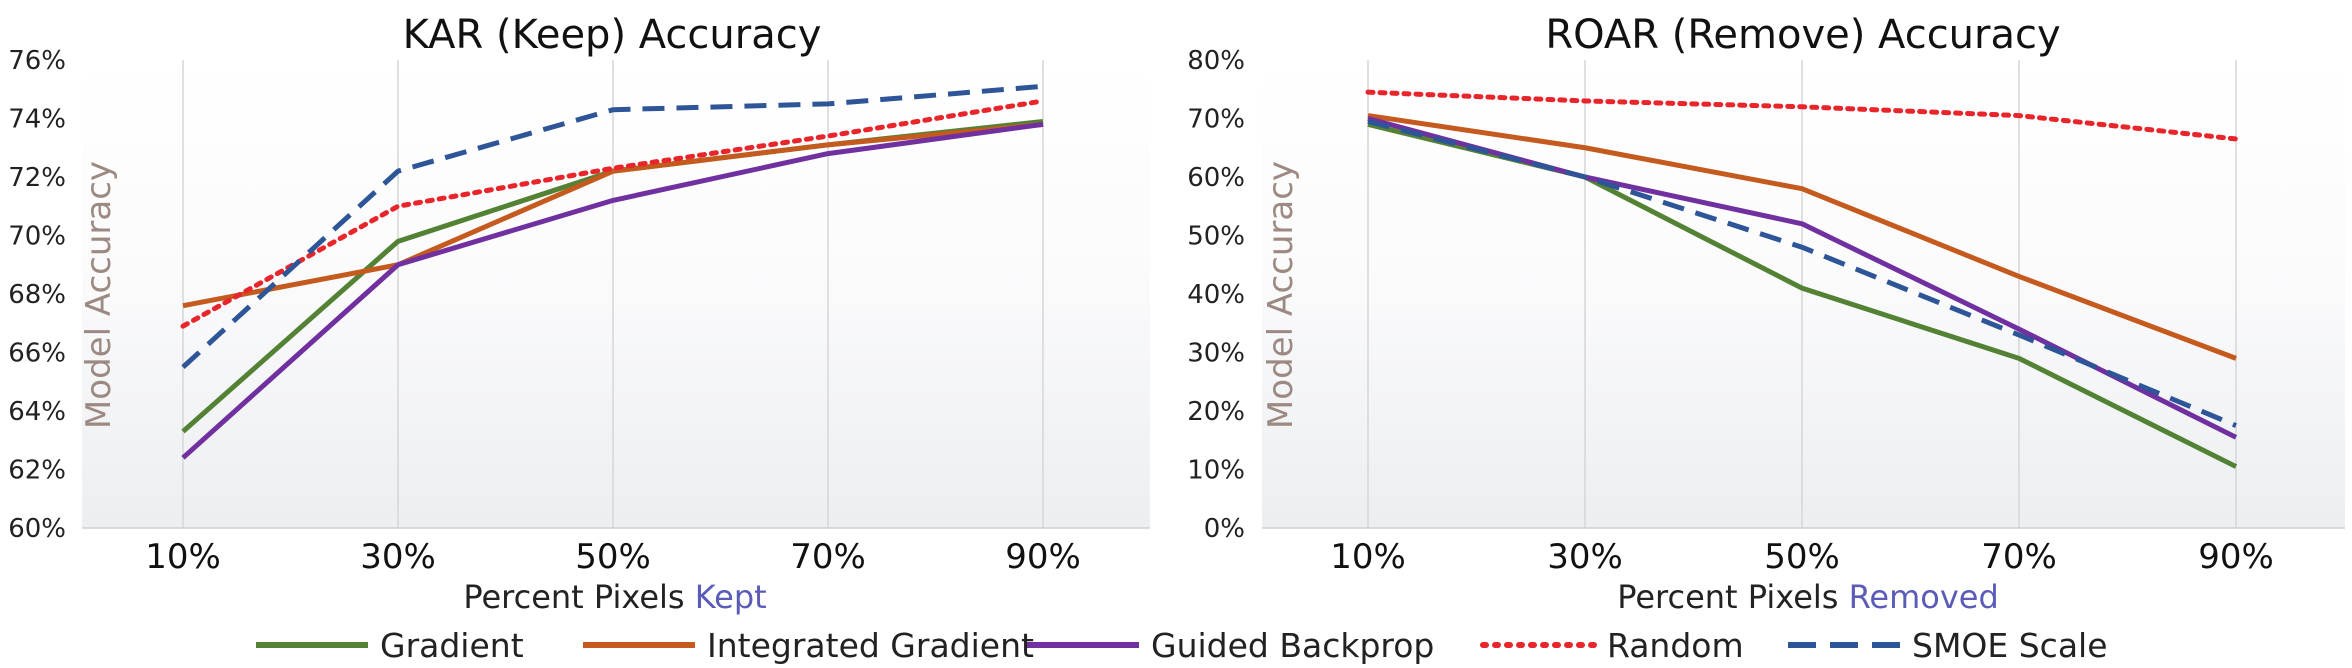 Image resolution: width=2352 pixels, height=668 pixels. Describe the element at coordinates (828, 557) in the screenshot. I see `kar-x-tick-label: 70%` at that location.